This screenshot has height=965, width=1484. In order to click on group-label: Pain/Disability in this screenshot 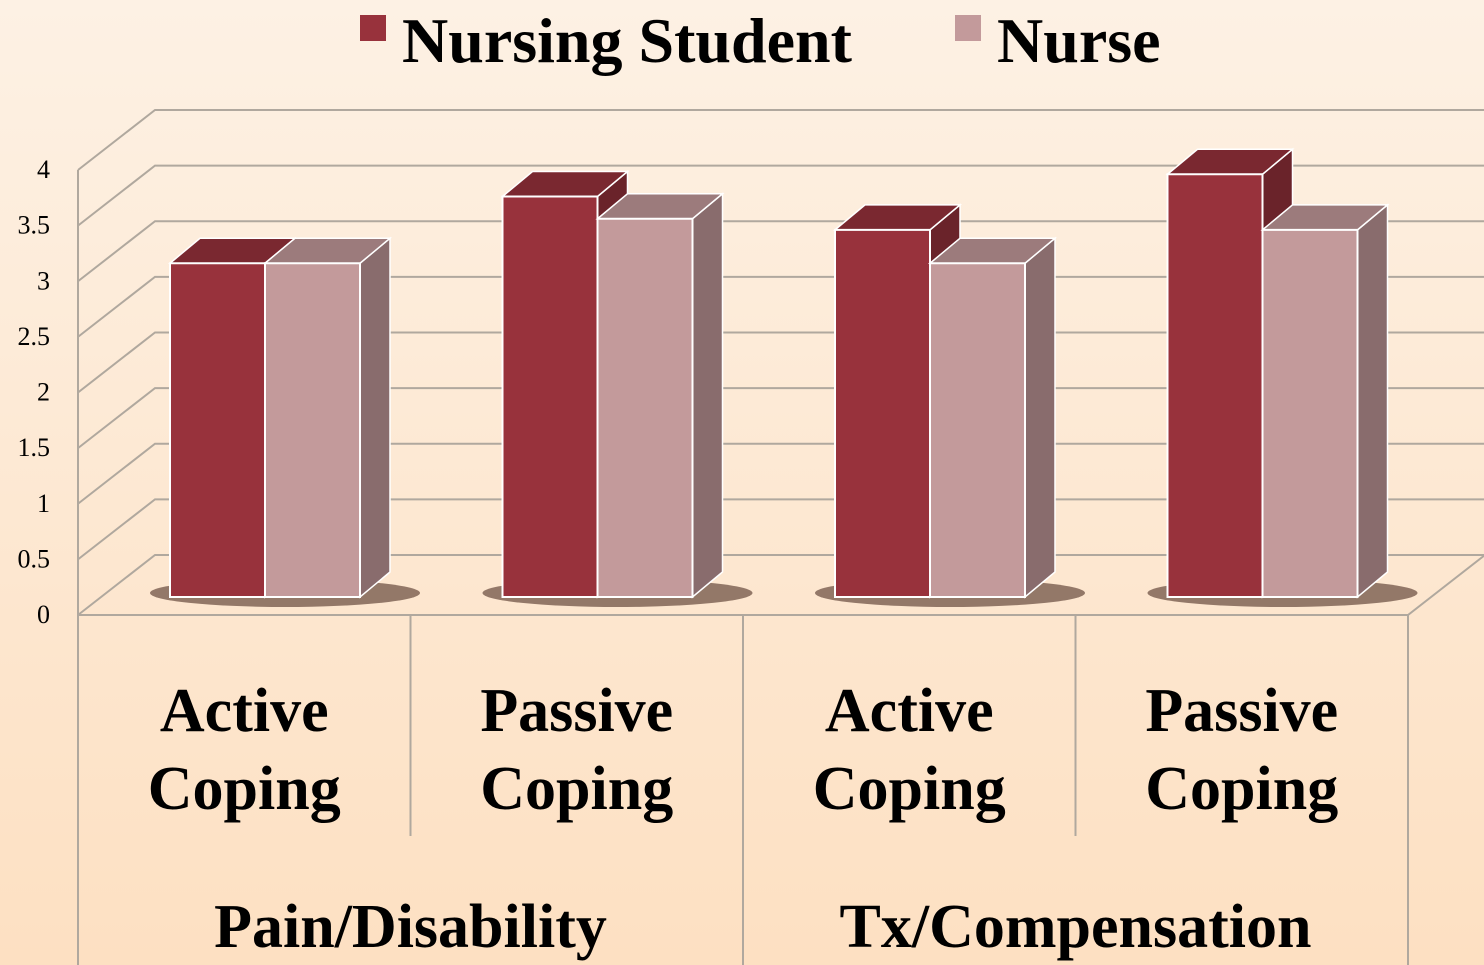, I will do `click(410, 927)`.